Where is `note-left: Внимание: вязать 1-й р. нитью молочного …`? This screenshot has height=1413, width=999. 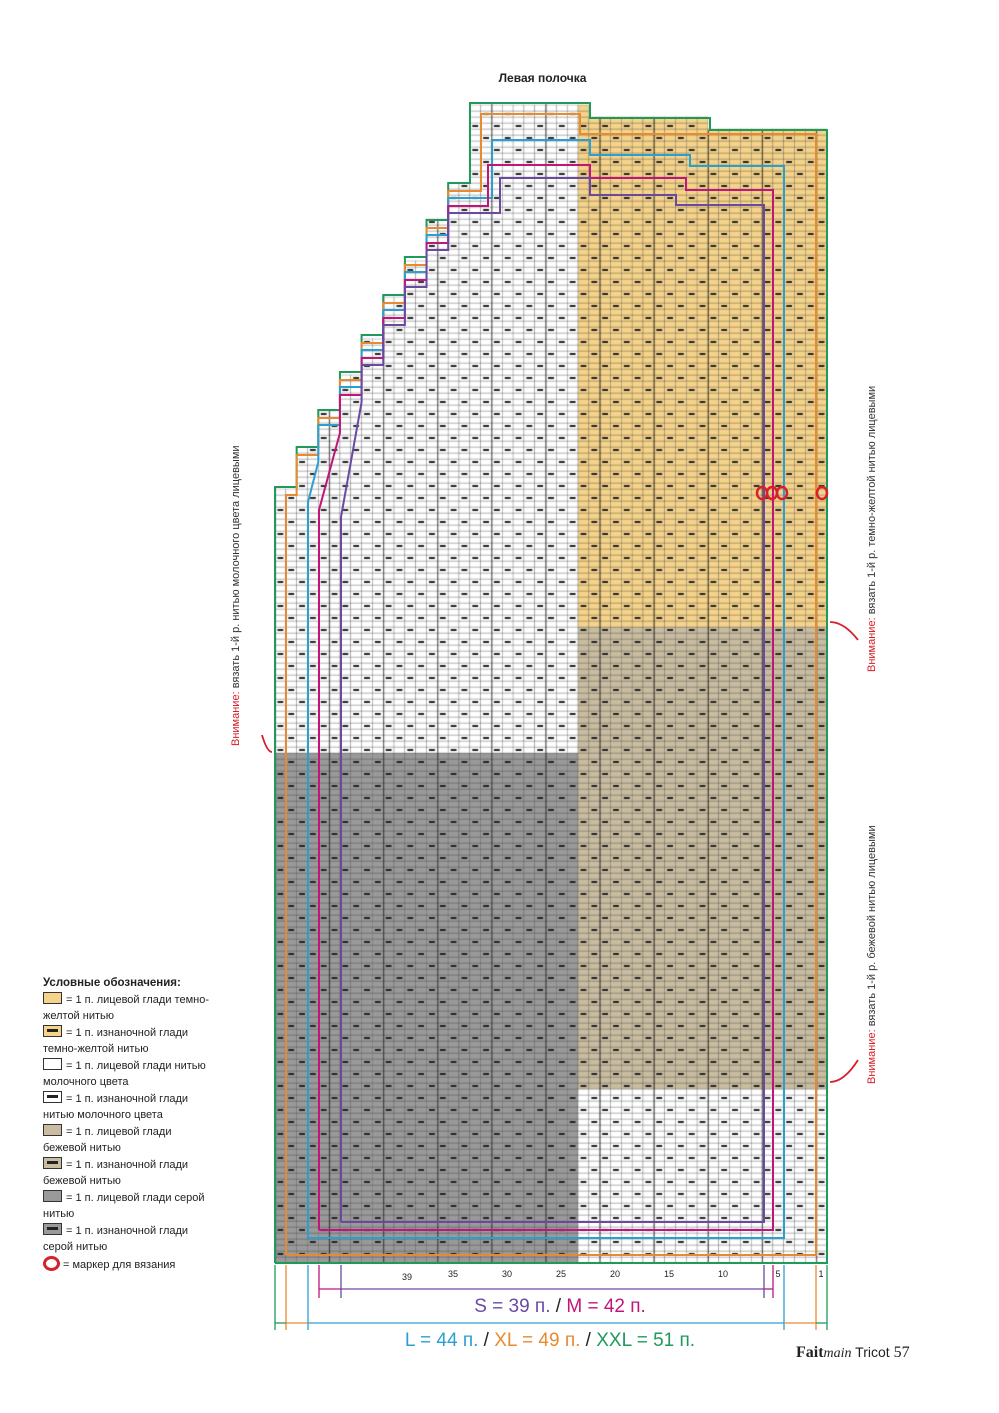
note-left: Внимание: вязать 1-й р. нитью молочного … is located at coordinates (236, 595).